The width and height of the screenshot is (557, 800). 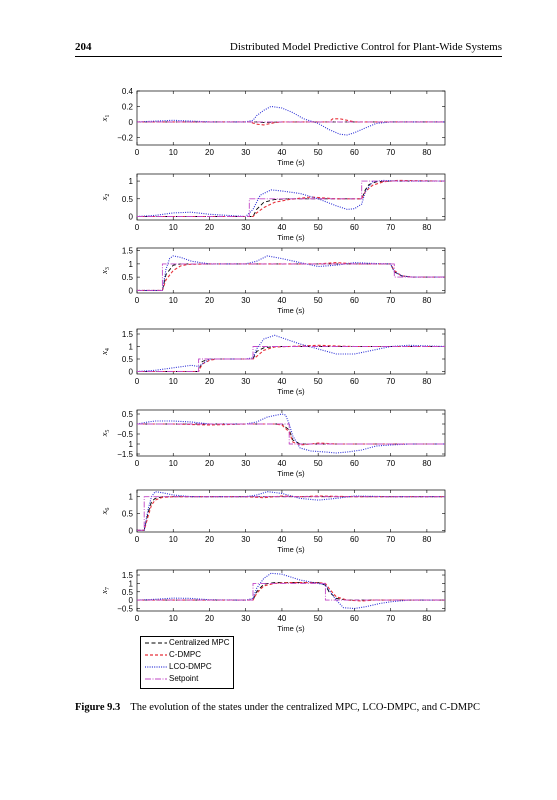 I want to click on y-label-subscript: 5, so click(x=108, y=431).